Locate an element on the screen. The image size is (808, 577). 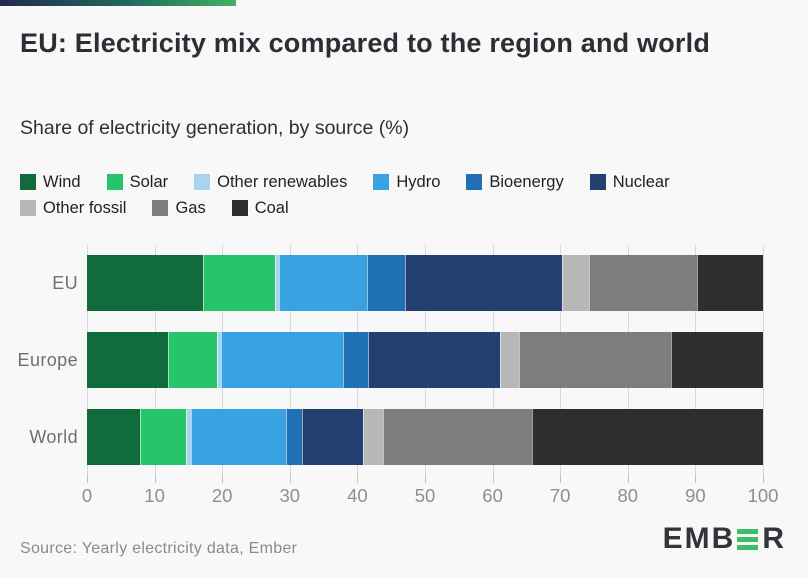
bar-segment-eu-solar is located at coordinates (239, 283).